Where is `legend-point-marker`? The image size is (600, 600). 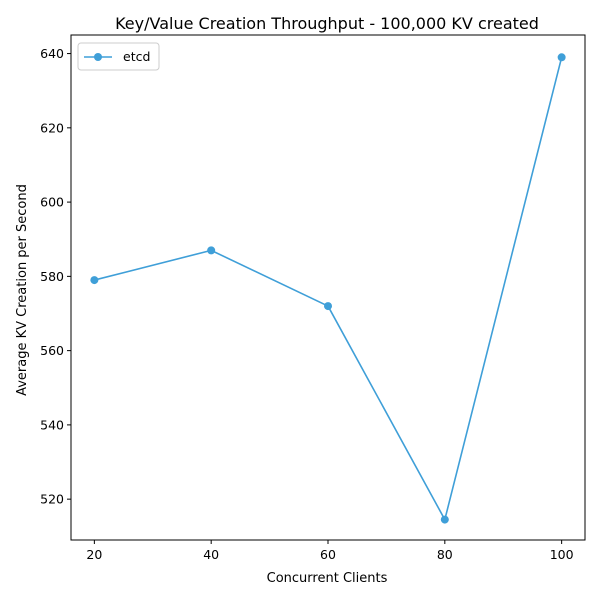
legend-point-marker is located at coordinates (98, 57).